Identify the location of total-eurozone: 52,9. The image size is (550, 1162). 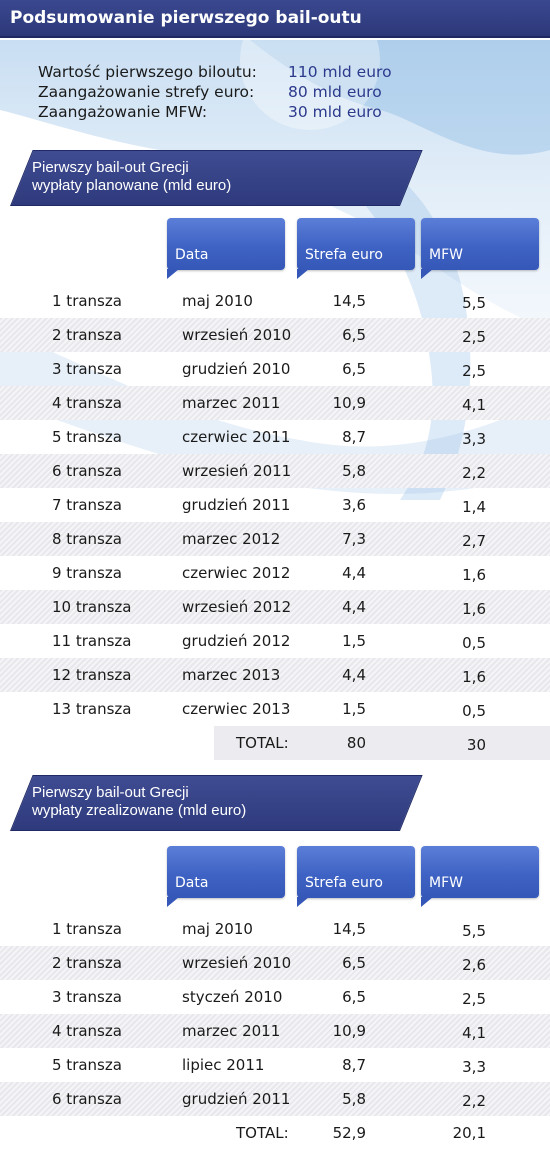
(349, 1133).